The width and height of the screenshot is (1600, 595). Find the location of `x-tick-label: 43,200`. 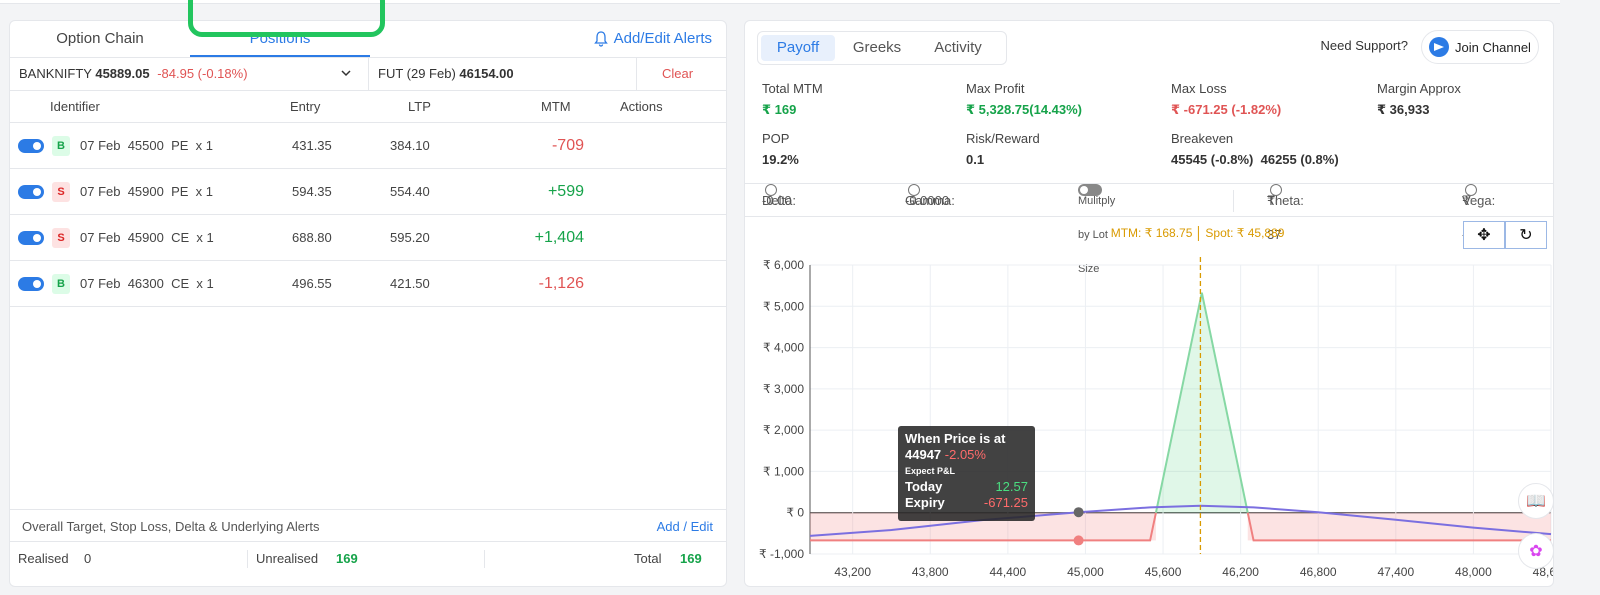

x-tick-label: 43,200 is located at coordinates (852, 572).